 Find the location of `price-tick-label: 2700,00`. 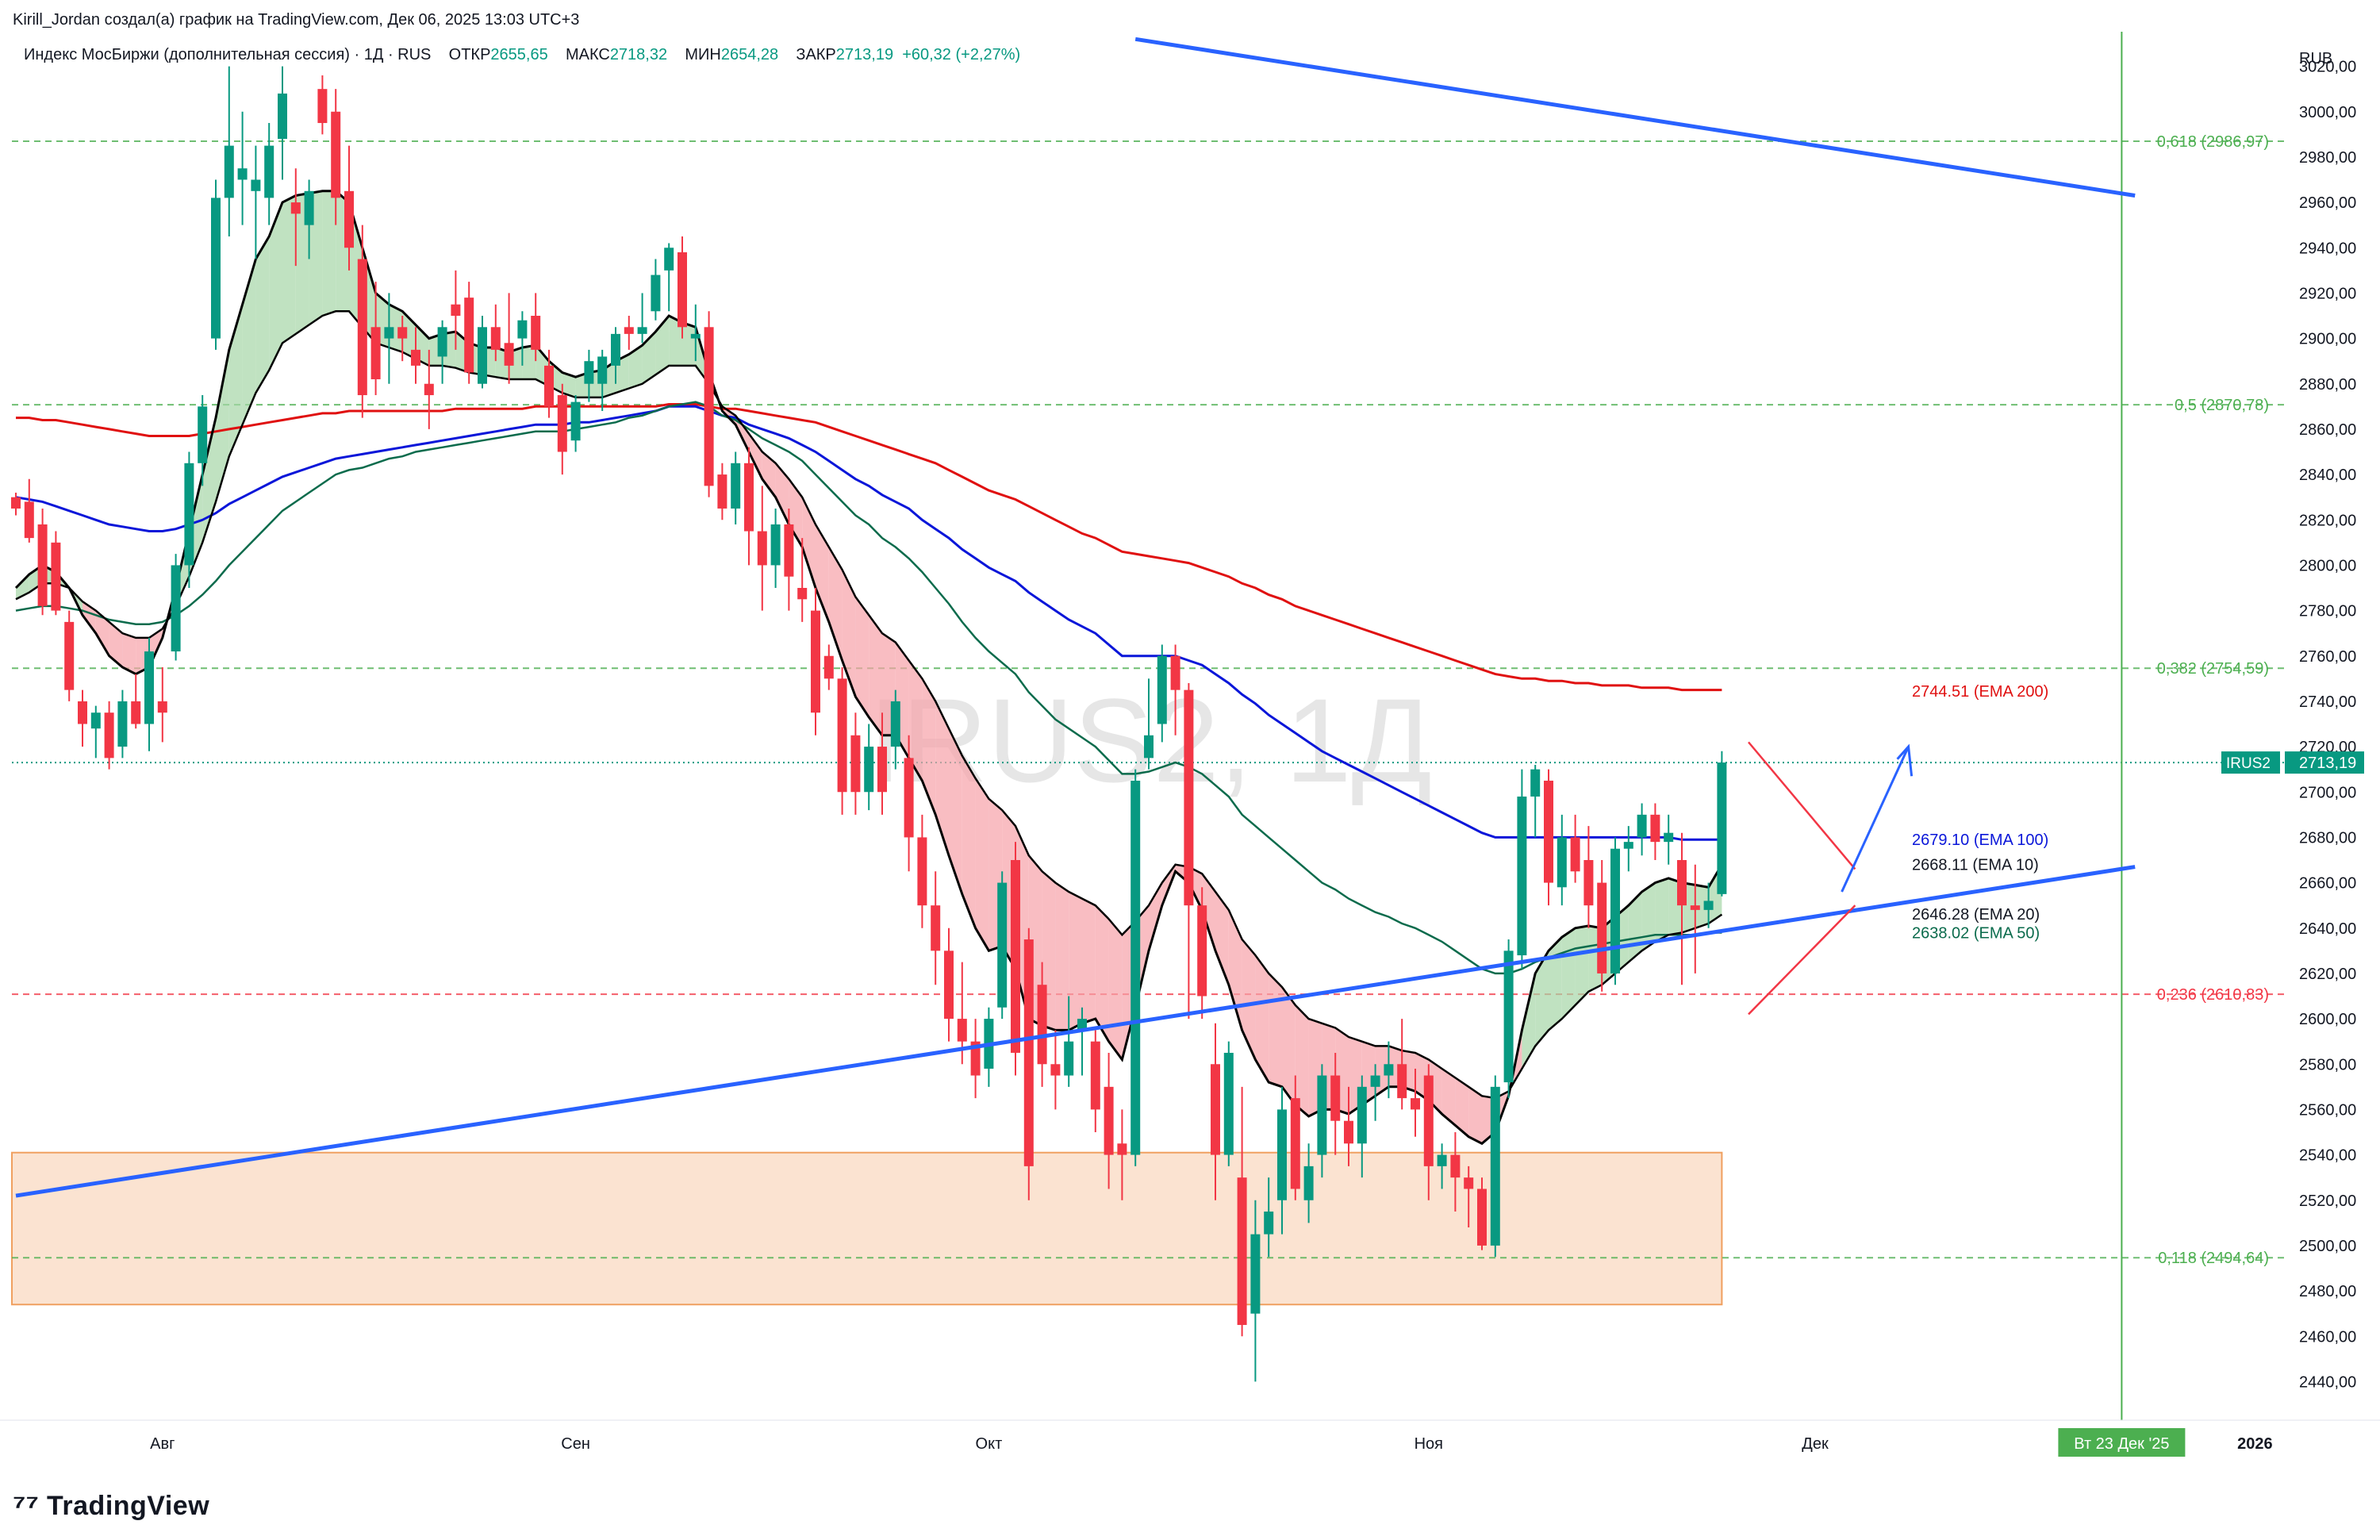

price-tick-label: 2700,00 is located at coordinates (2327, 792).